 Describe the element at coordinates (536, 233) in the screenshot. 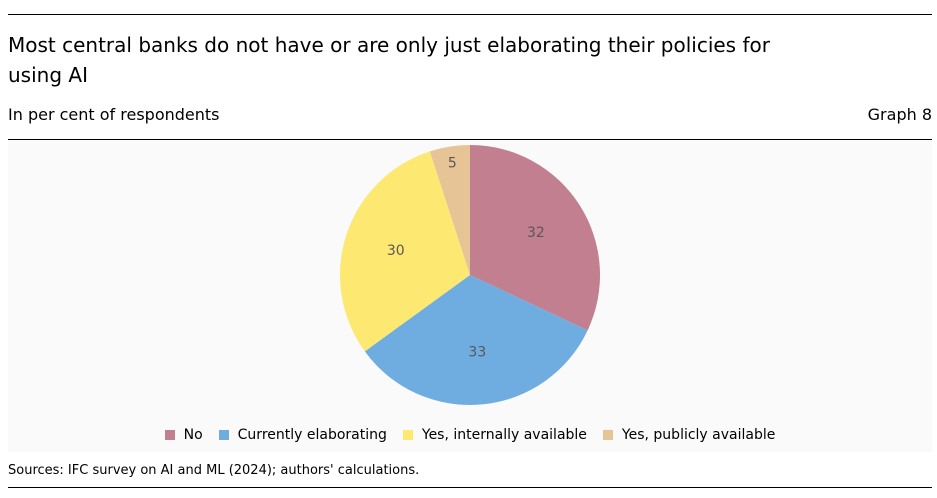

I see `slice-label-no: 32` at that location.